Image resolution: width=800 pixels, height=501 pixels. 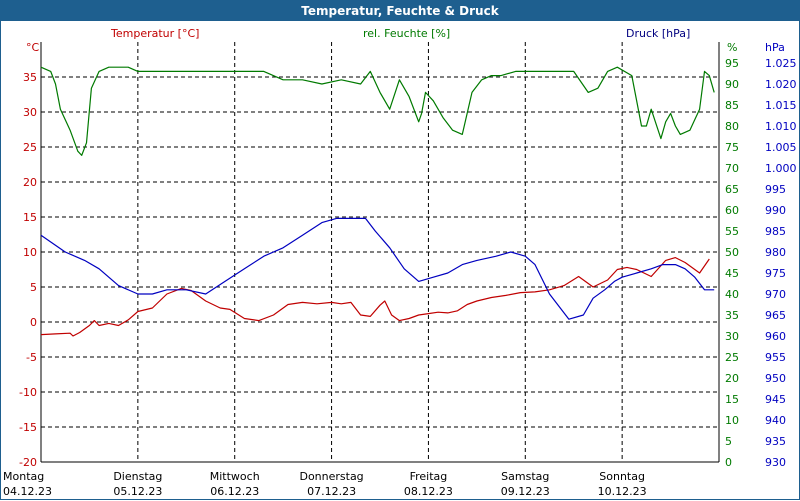 What do you see at coordinates (775, 189) in the screenshot?
I see `tick-label: 995` at bounding box center [775, 189].